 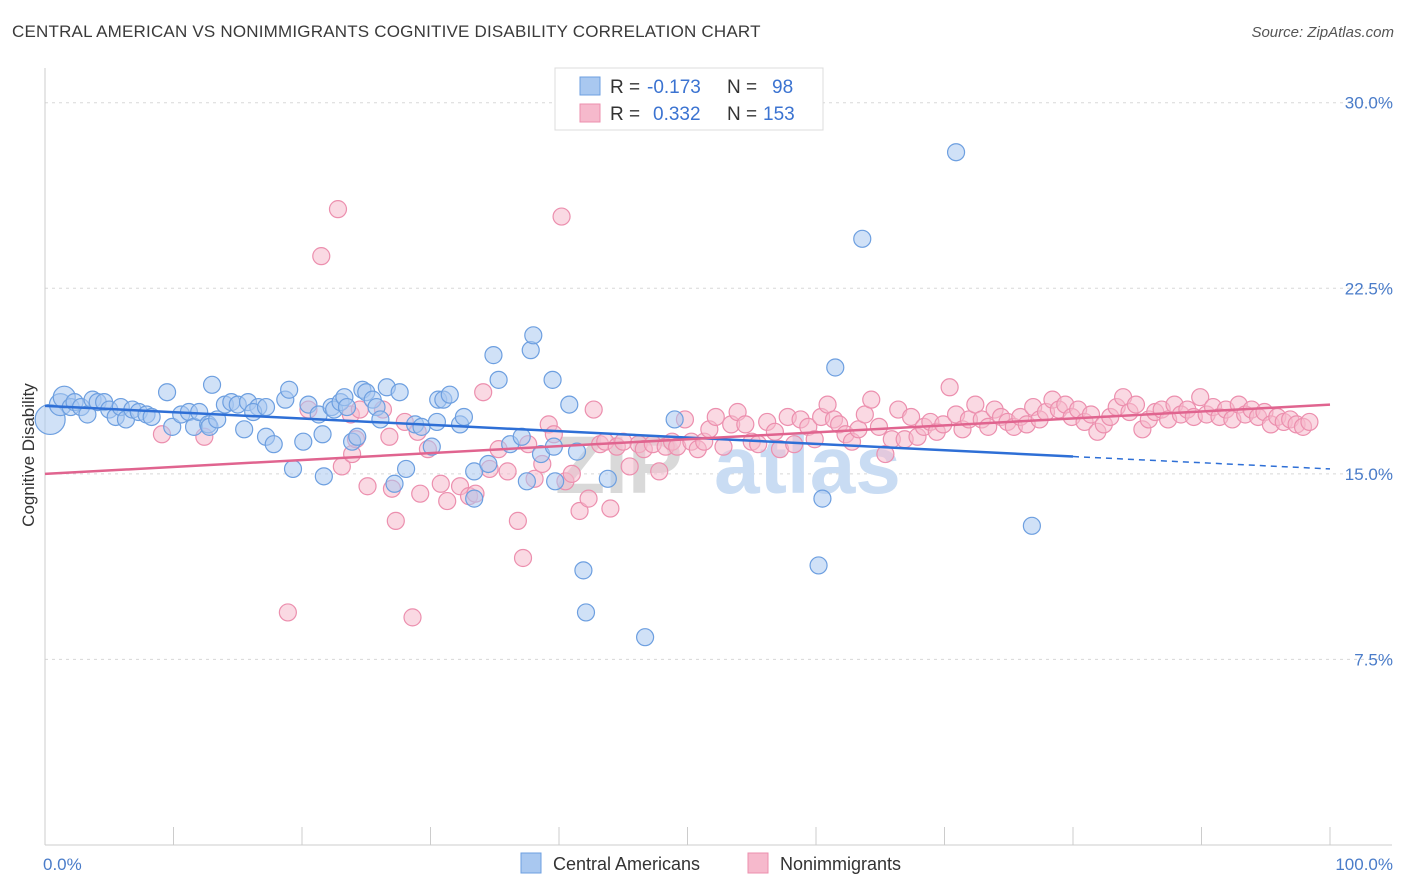 I want to click on legend-r-label-pink: R =, so click(x=625, y=114).